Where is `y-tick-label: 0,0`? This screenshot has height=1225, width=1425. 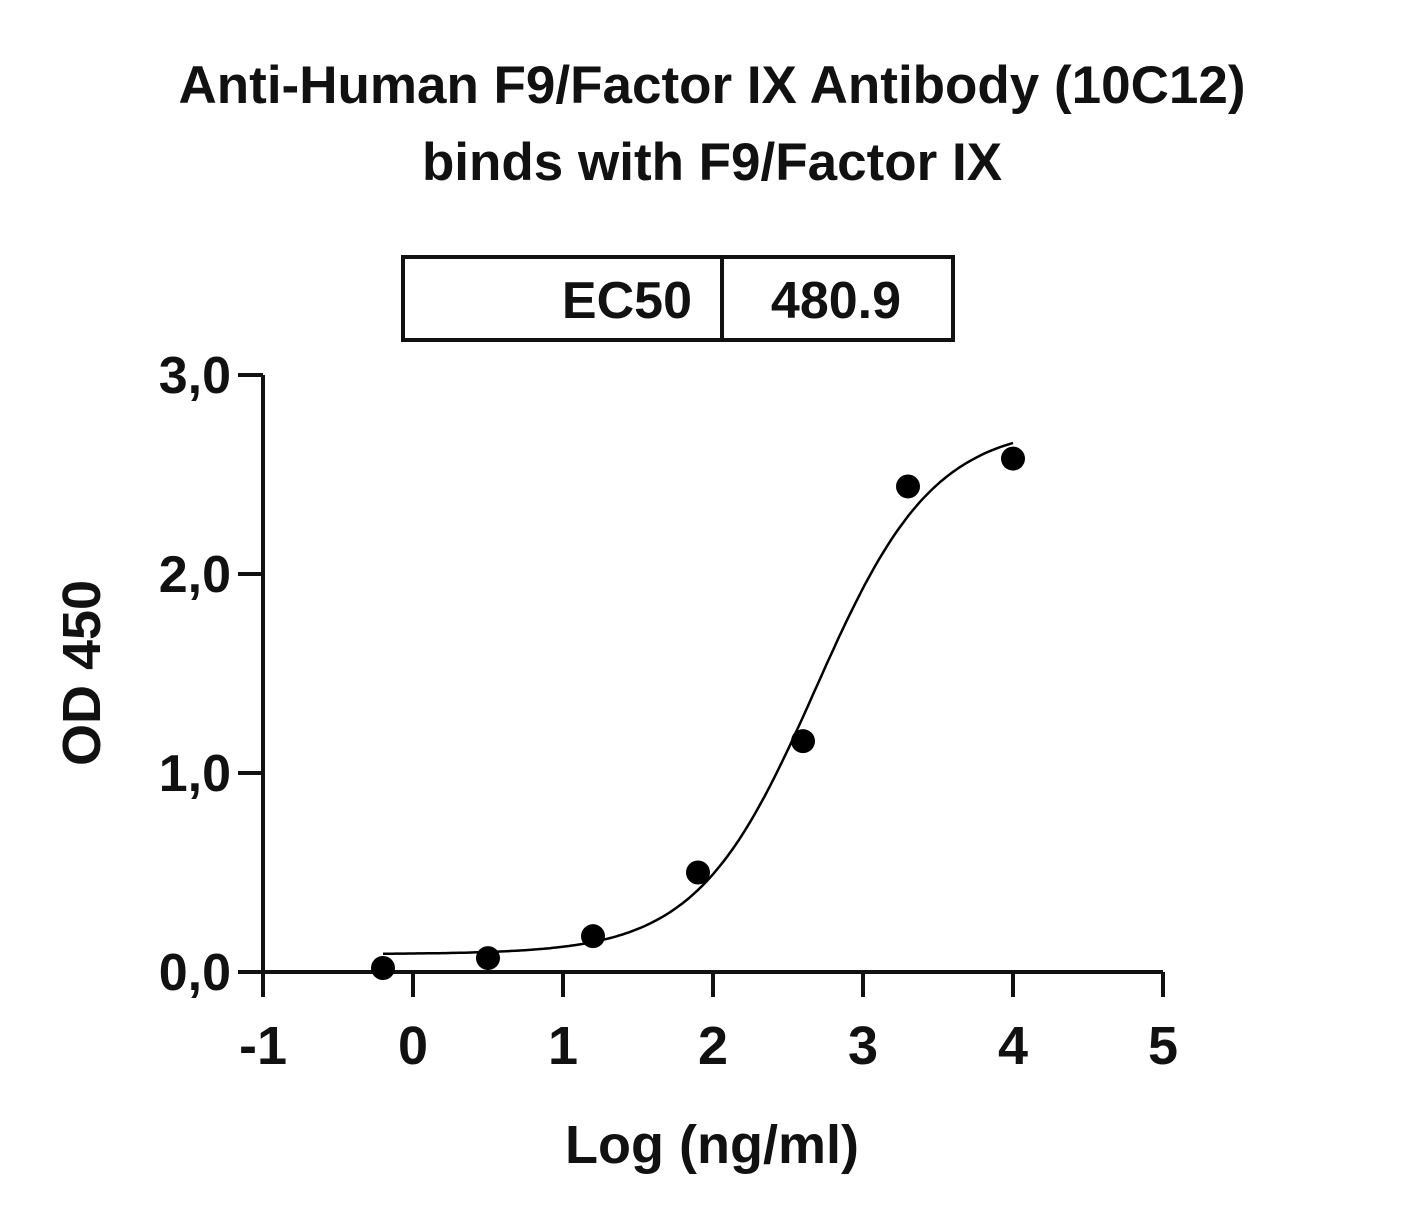 y-tick-label: 0,0 is located at coordinates (195, 973).